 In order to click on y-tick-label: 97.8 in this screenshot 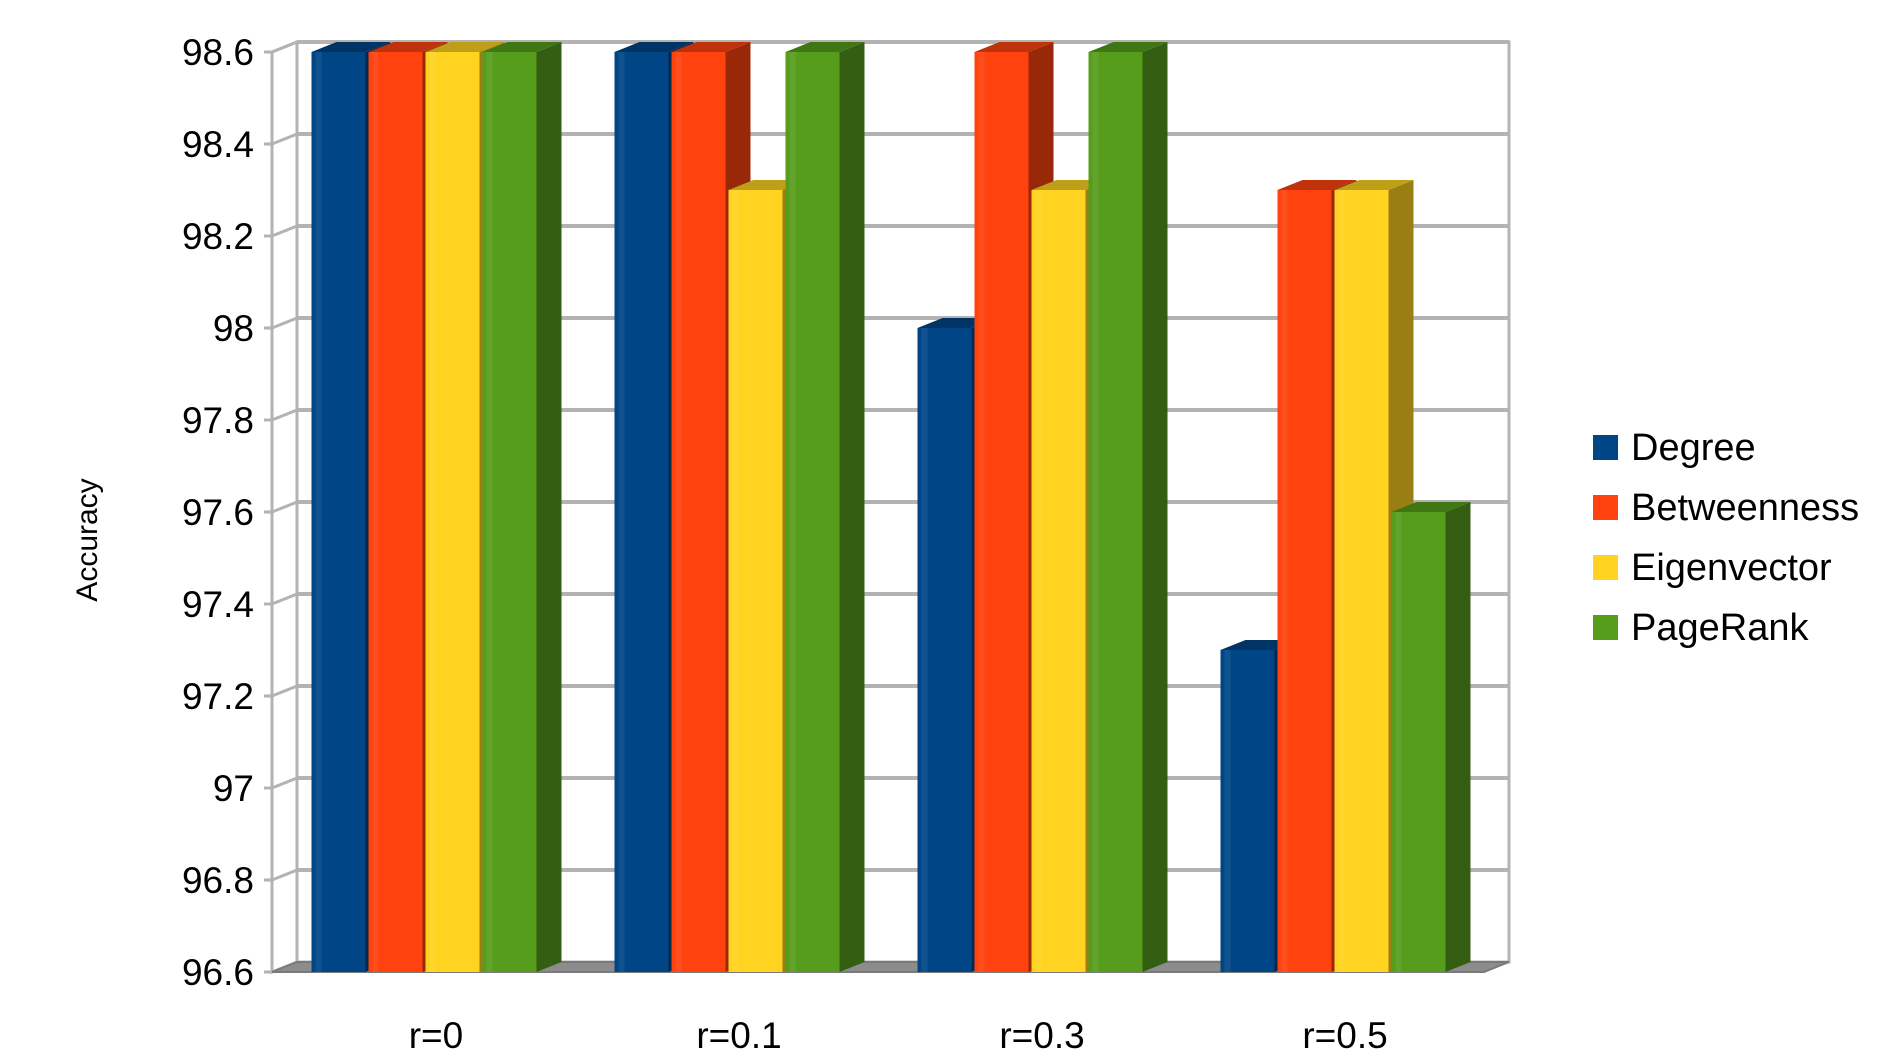, I will do `click(218, 420)`.